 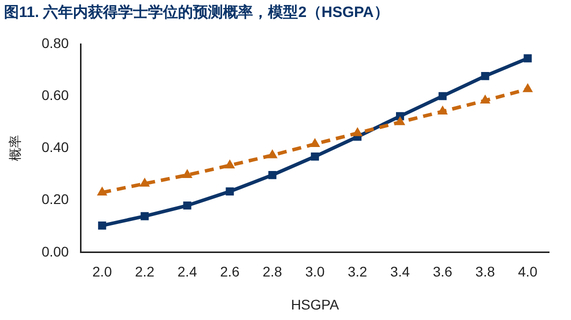 What do you see at coordinates (56, 42) in the screenshot?
I see `y-tick-label: 0.80` at bounding box center [56, 42].